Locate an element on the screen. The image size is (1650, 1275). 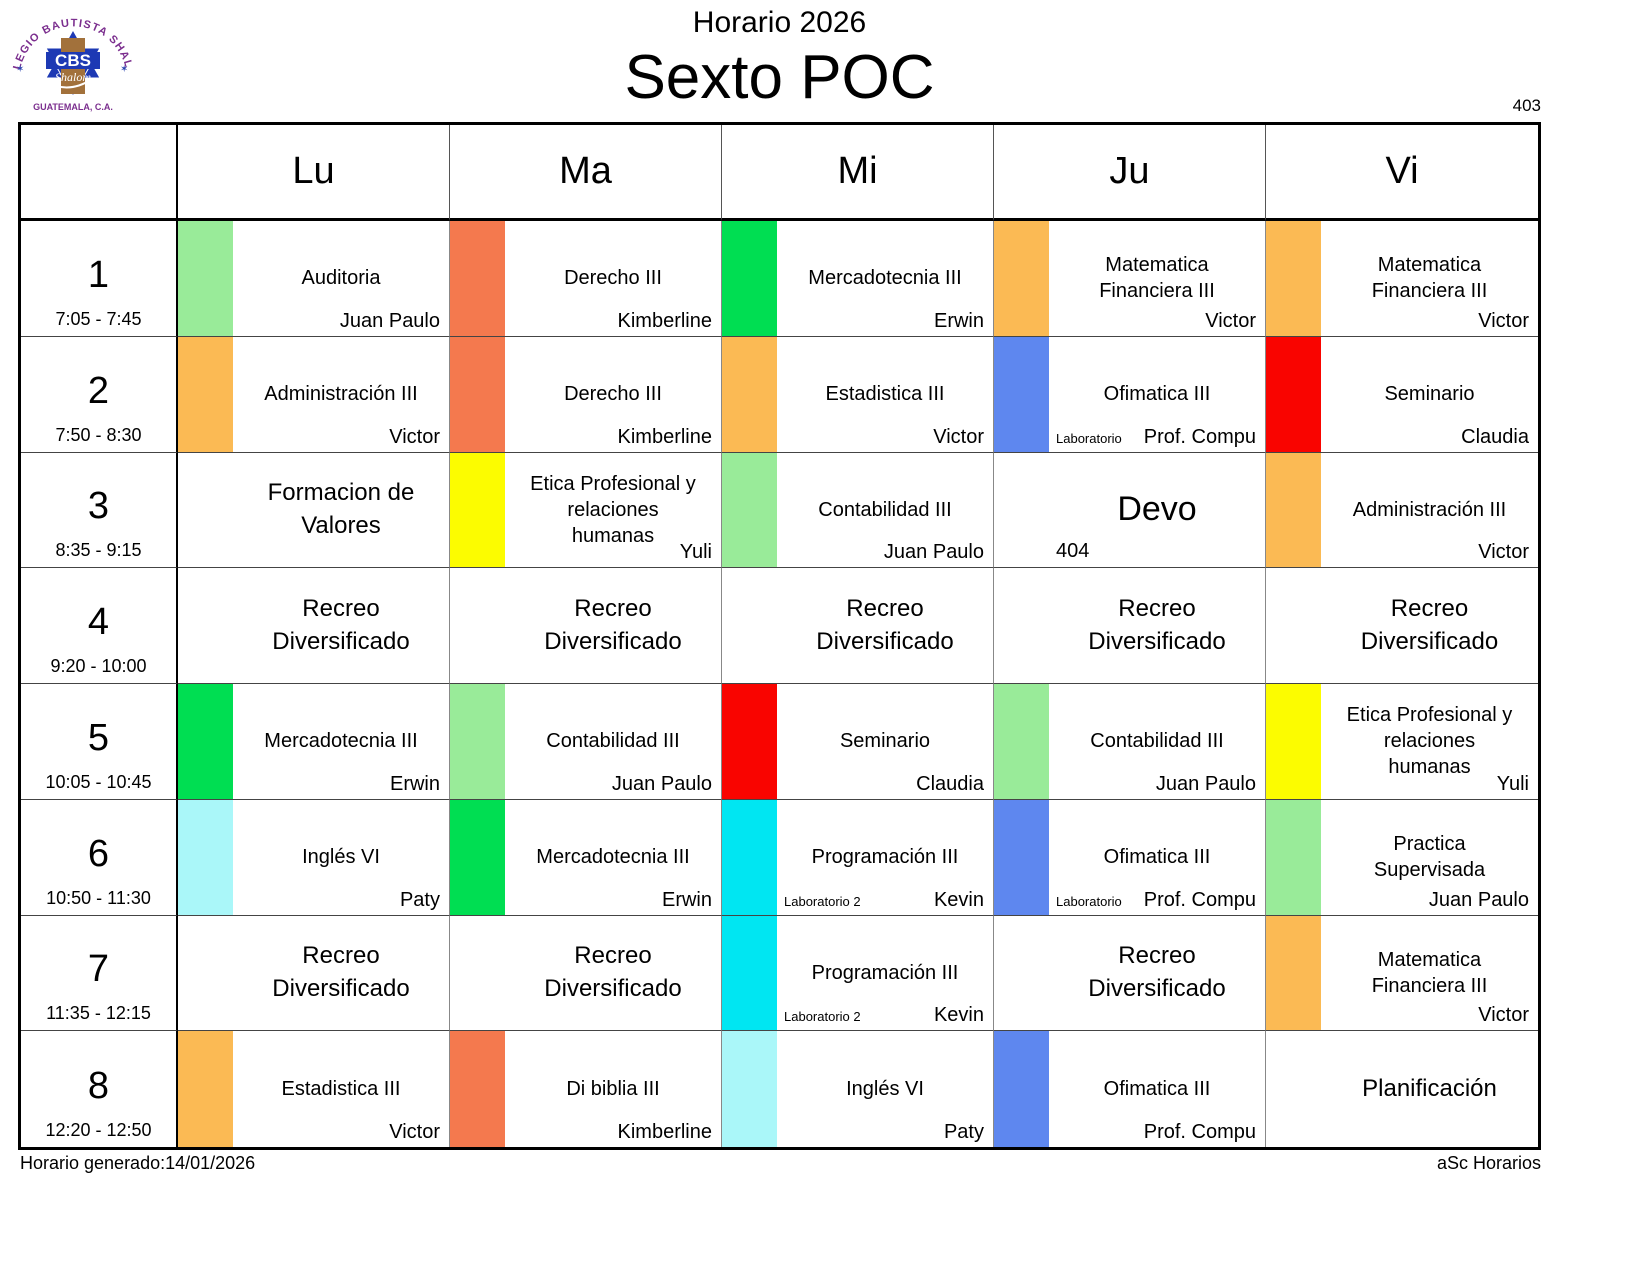
generated-date-label: Horario generado:14/01/2026 is located at coordinates (138, 1163).